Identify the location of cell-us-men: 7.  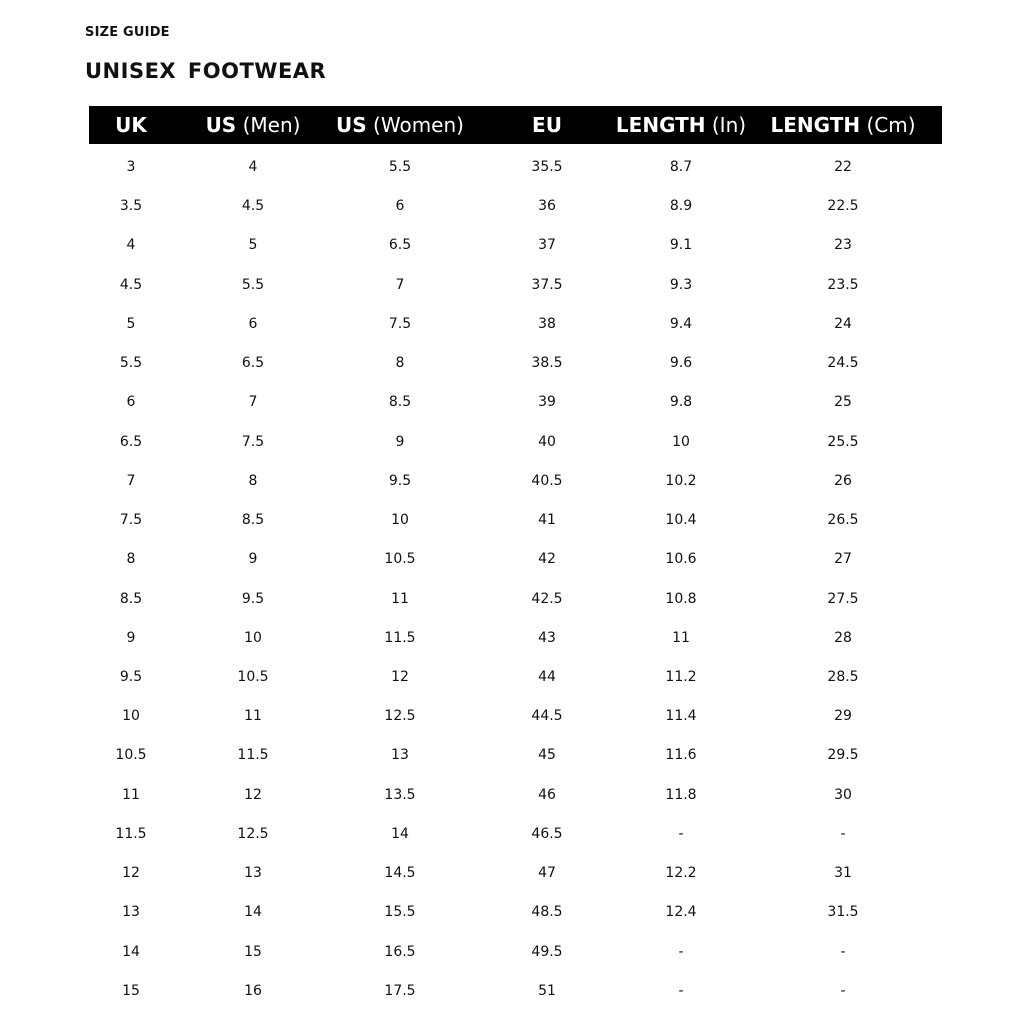
(253, 402).